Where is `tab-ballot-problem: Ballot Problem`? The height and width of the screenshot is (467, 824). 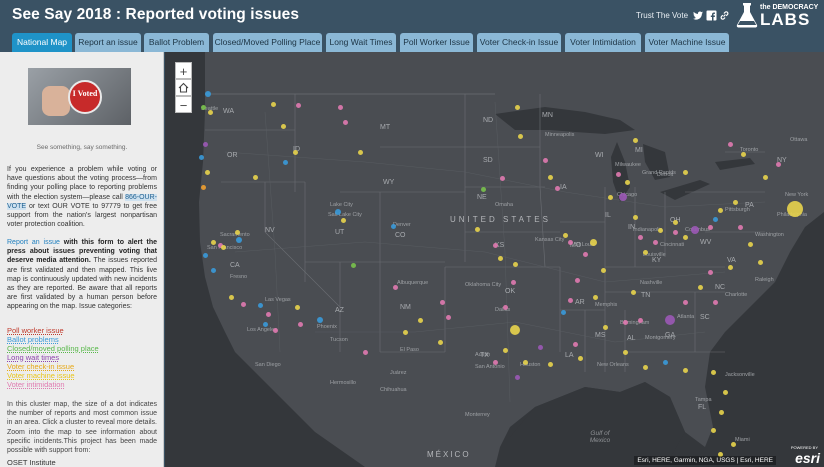
tab-ballot-problem: Ballot Problem is located at coordinates (176, 42).